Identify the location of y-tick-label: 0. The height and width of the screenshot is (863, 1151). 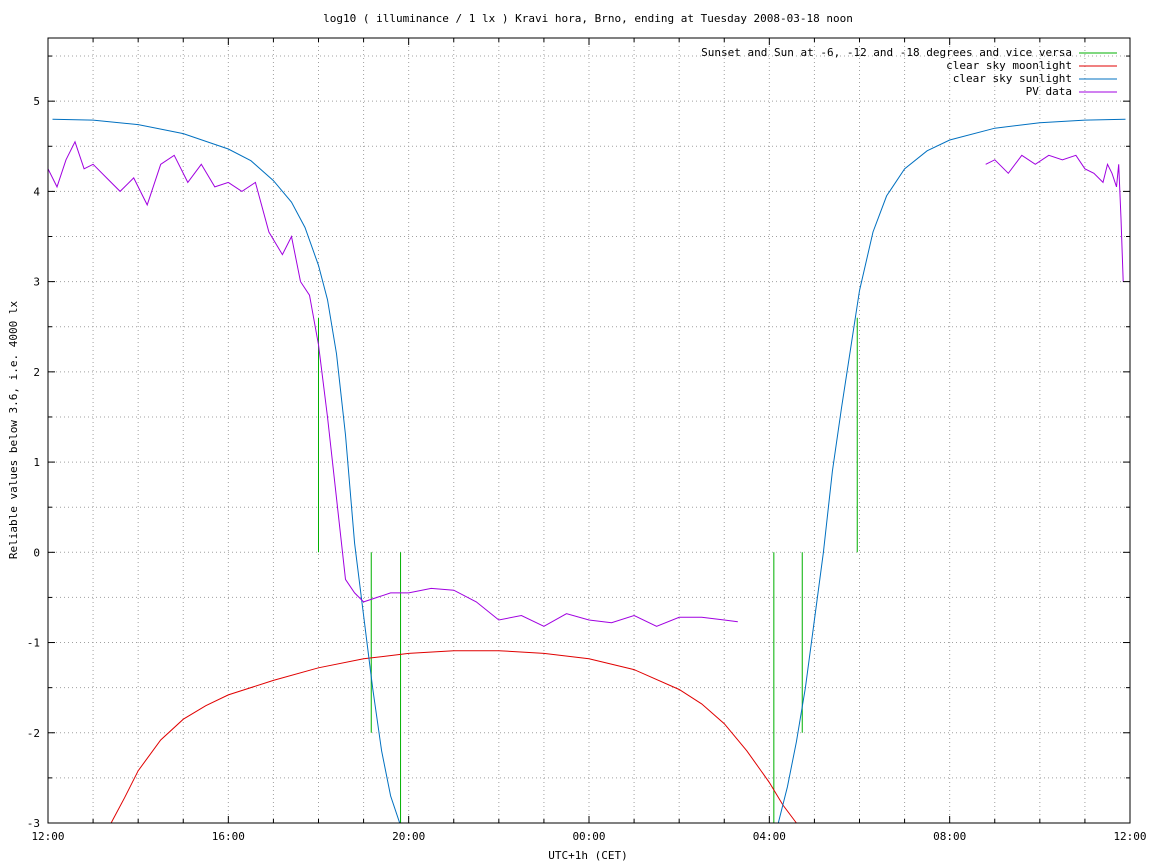
(36, 552).